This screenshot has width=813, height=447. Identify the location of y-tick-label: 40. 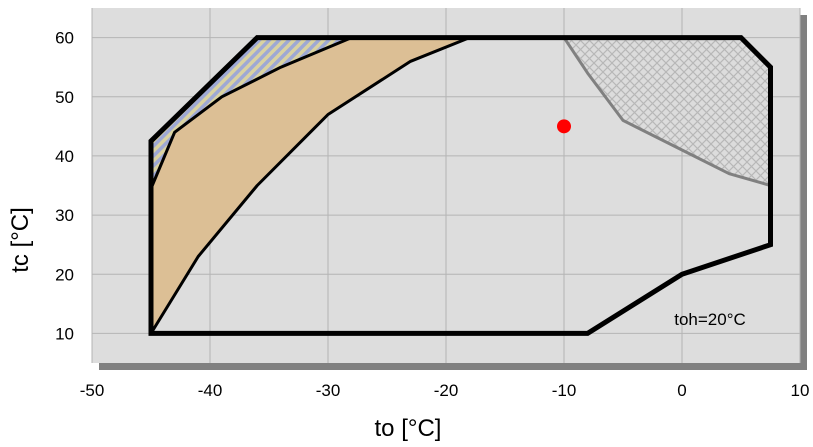
(64, 156).